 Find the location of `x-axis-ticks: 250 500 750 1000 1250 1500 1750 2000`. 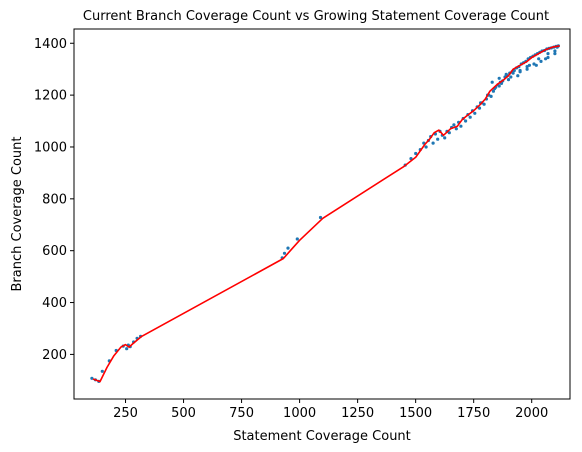

x-axis-ticks: 250 500 750 1000 1250 1500 1750 2000 is located at coordinates (330, 410).